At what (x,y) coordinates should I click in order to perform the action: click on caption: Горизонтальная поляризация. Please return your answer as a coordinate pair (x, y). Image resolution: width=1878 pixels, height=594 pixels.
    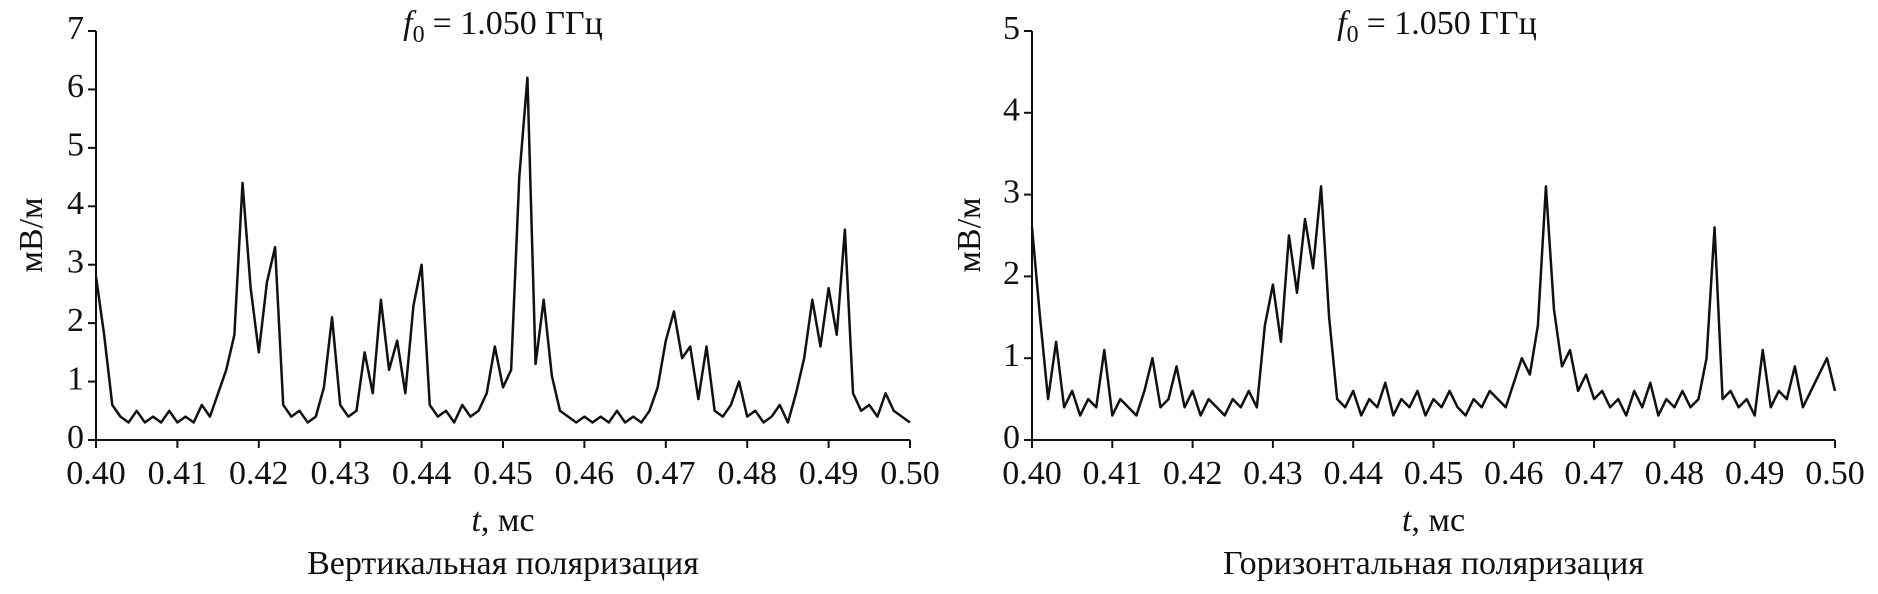
    Looking at the image, I should click on (1433, 563).